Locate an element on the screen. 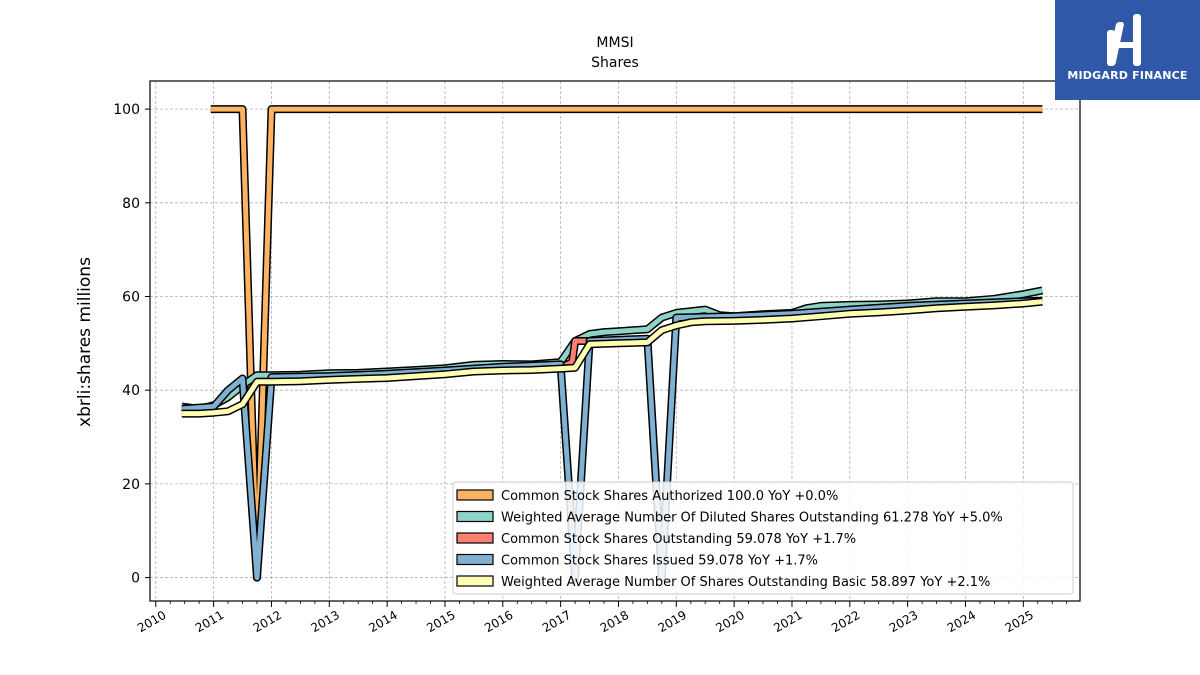 Image resolution: width=1200 pixels, height=675 pixels. x-tick-label: 2015 is located at coordinates (440, 621).